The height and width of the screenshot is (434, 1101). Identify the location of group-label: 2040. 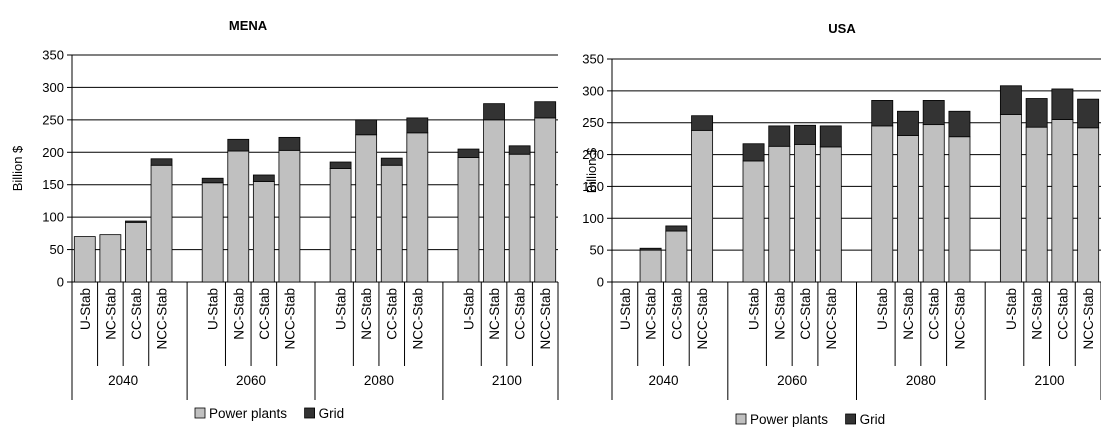
(123, 380).